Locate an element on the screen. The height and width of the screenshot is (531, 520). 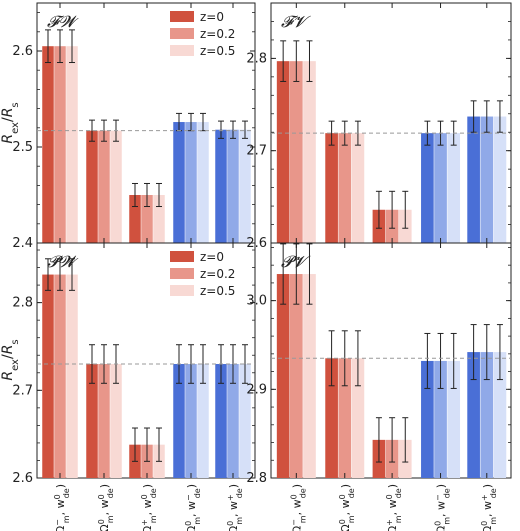
panel-label: 𝓕𝓥 is located at coordinates (296, 21).